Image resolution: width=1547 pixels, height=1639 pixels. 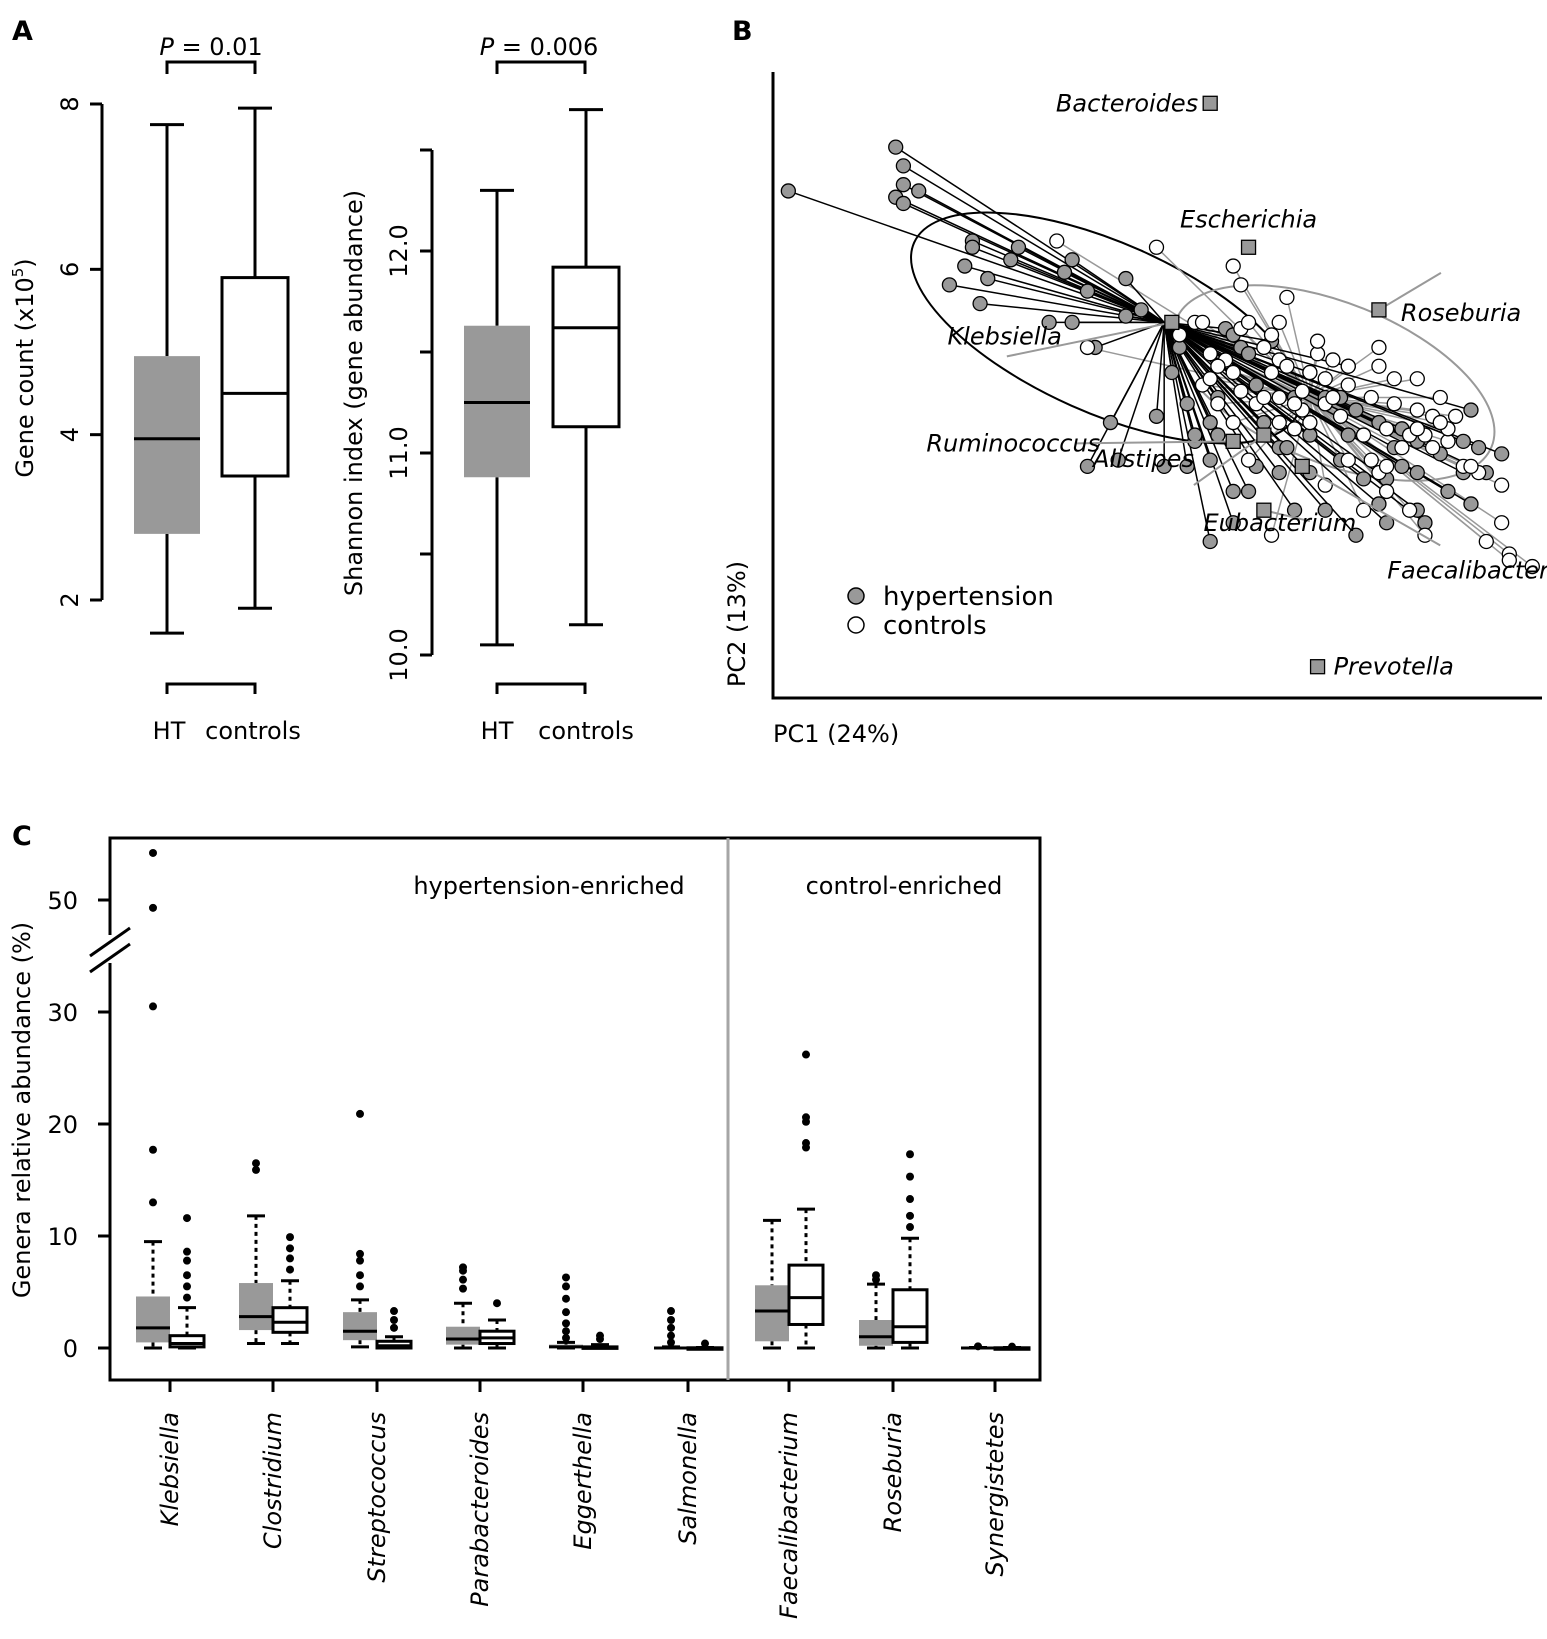 What do you see at coordinates (671, 1328) in the screenshot?
I see `c-box-salmonella-ht` at bounding box center [671, 1328].